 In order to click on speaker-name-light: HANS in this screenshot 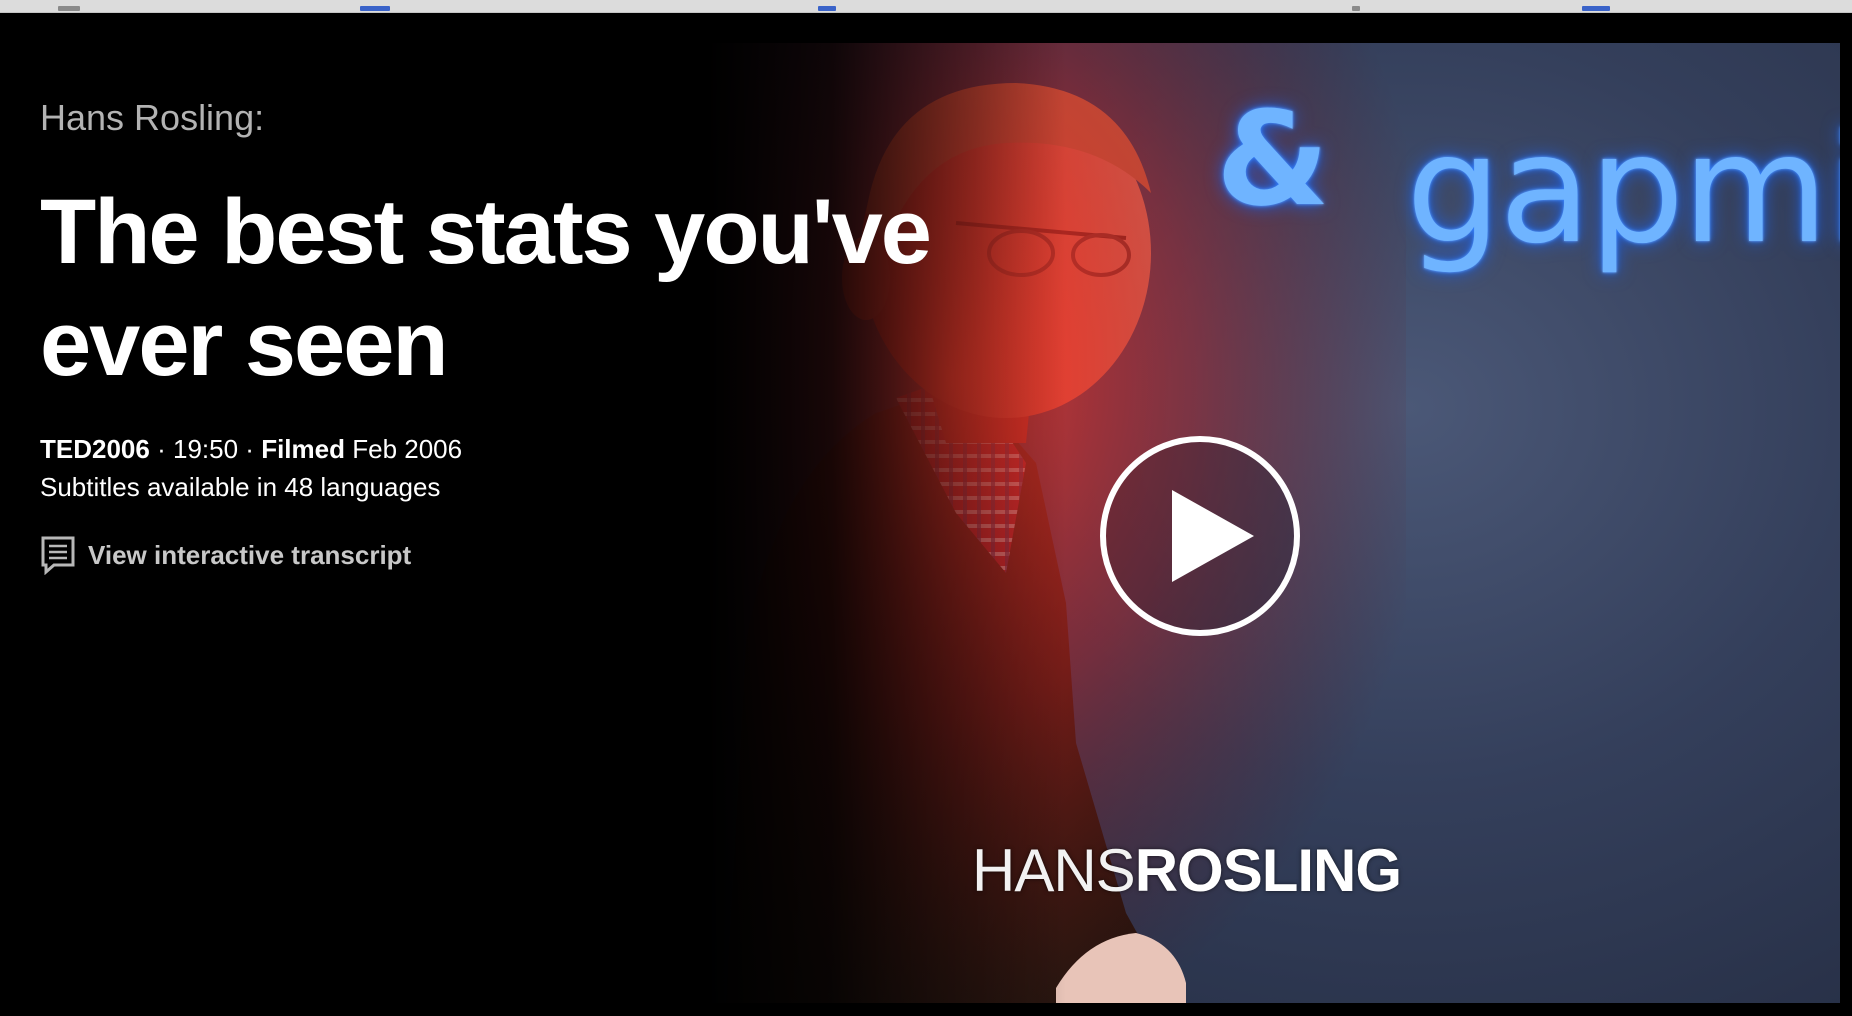, I will do `click(1054, 870)`.